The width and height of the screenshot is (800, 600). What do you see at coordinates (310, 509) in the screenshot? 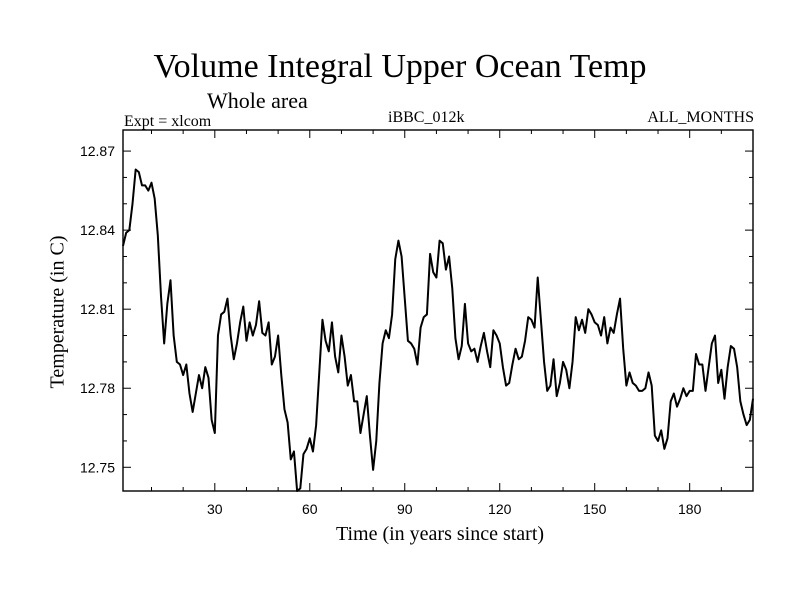
I see `x-tick-label: 60` at bounding box center [310, 509].